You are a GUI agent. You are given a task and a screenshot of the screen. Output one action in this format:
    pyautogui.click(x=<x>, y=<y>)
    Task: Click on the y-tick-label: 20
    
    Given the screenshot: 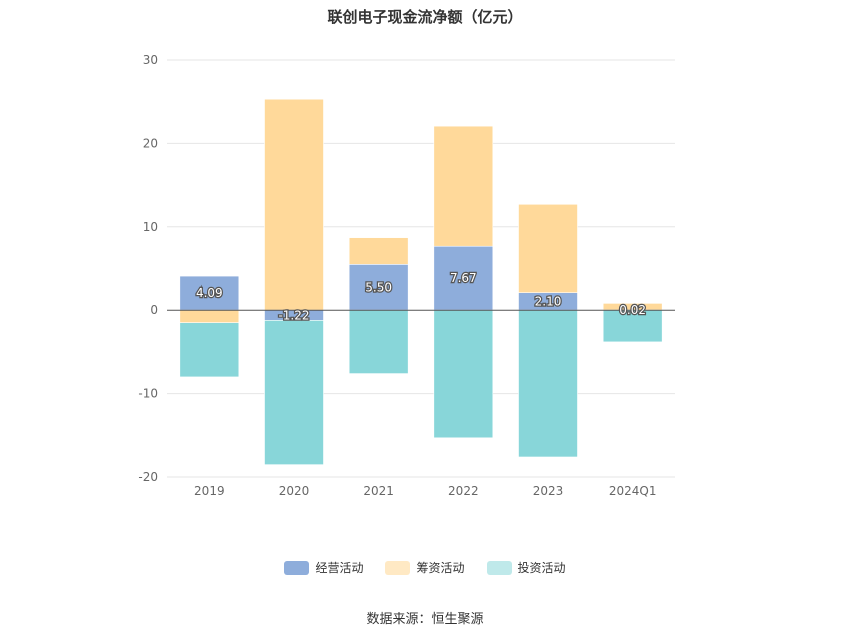 What is the action you would take?
    pyautogui.click(x=150, y=143)
    